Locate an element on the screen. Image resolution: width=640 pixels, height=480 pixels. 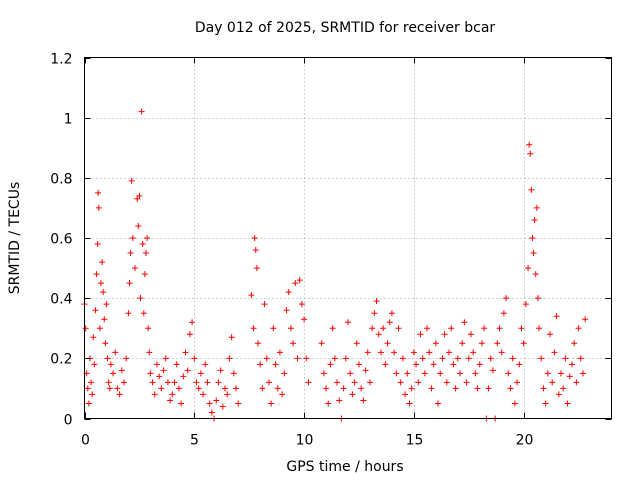
x-tick-label: 20 is located at coordinates (525, 441).